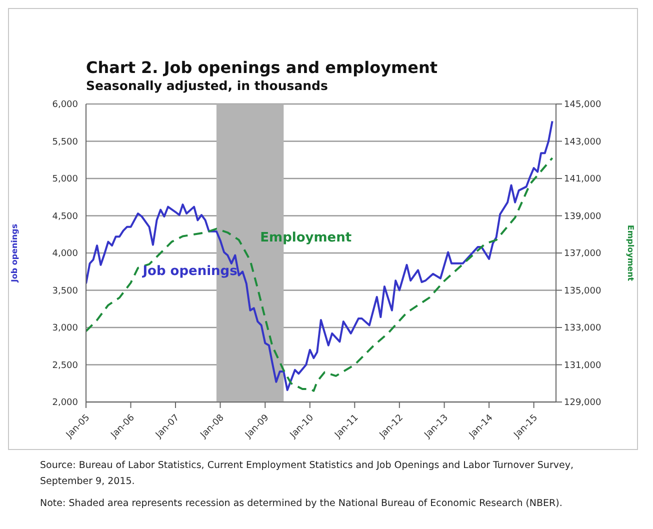 The width and height of the screenshot is (653, 529). I want to click on y-tick-label: 2,000, so click(65, 403).